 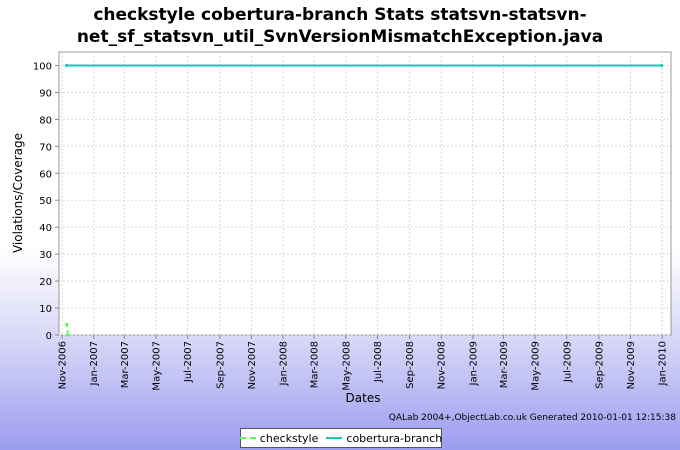 What do you see at coordinates (536, 366) in the screenshot?
I see `x-tick-label: May-2009` at bounding box center [536, 366].